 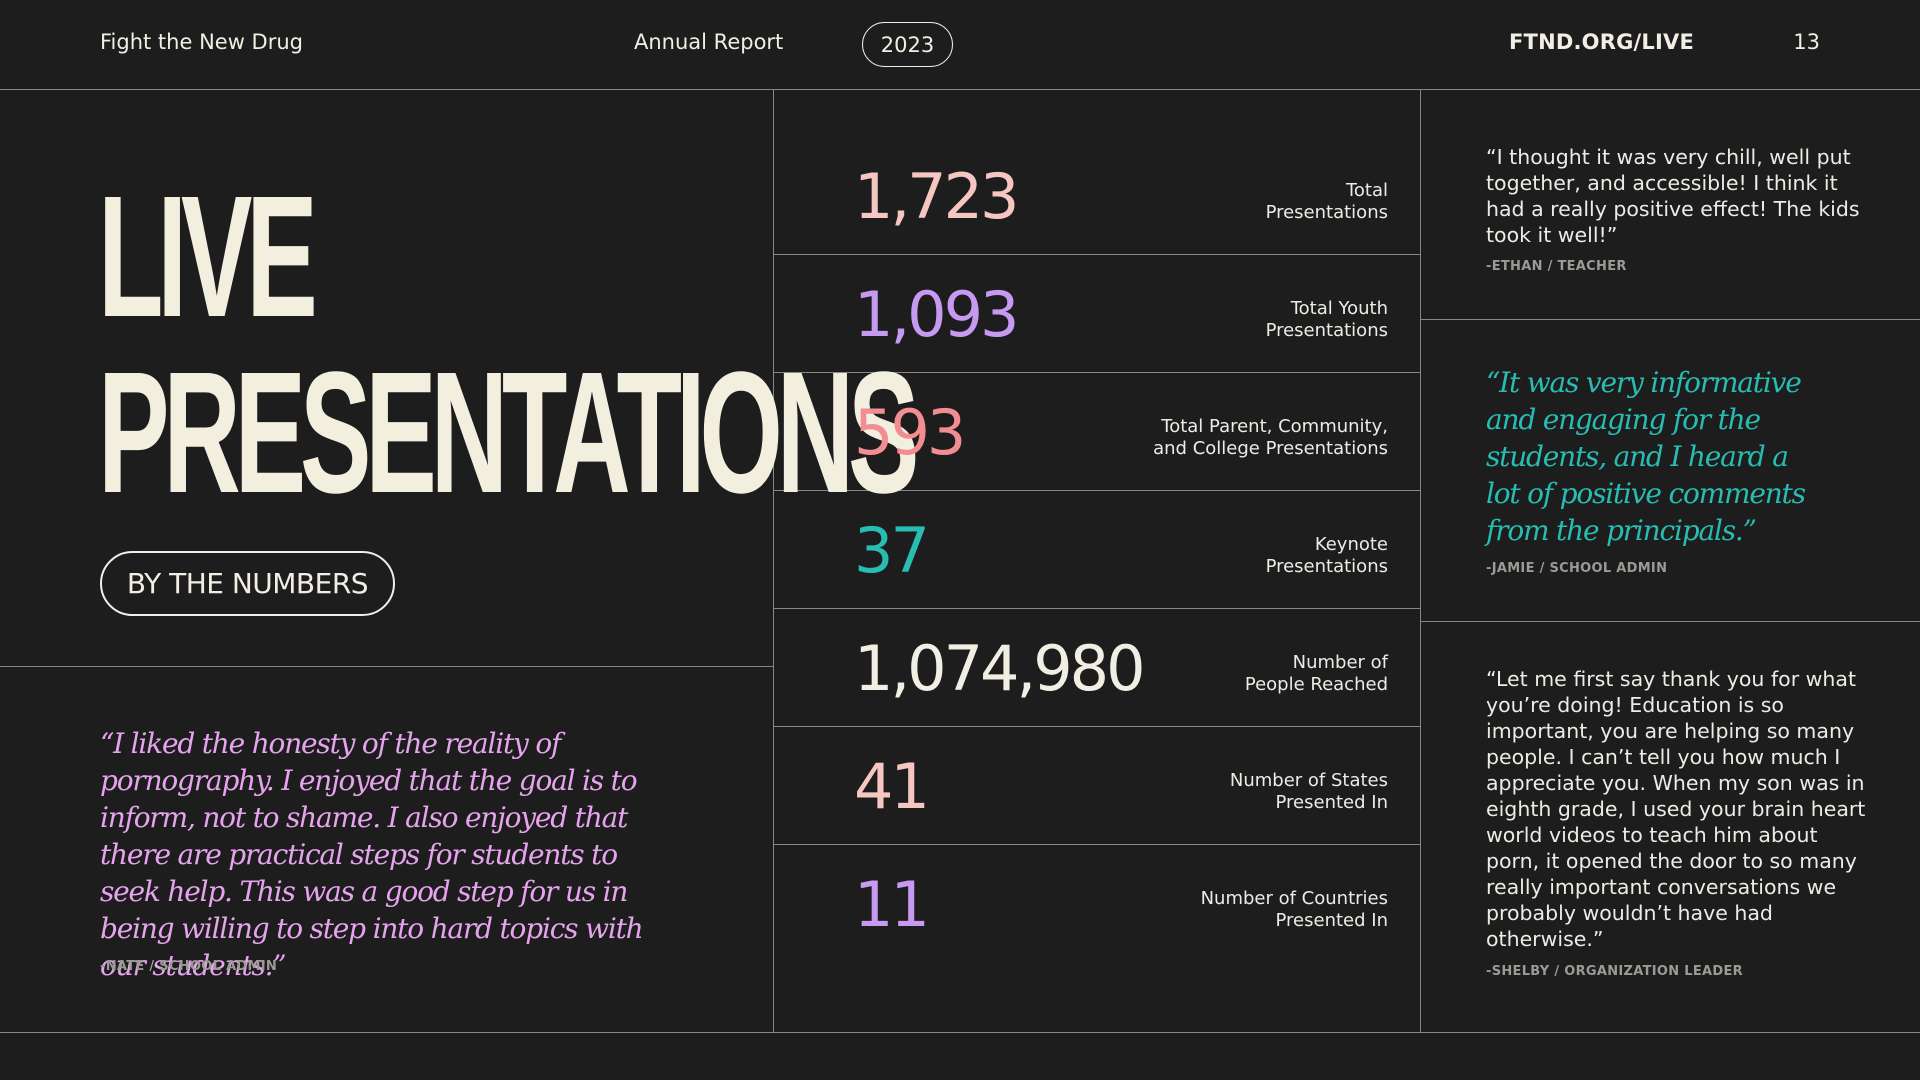 What do you see at coordinates (892, 904) in the screenshot?
I see `stat-value: 11` at bounding box center [892, 904].